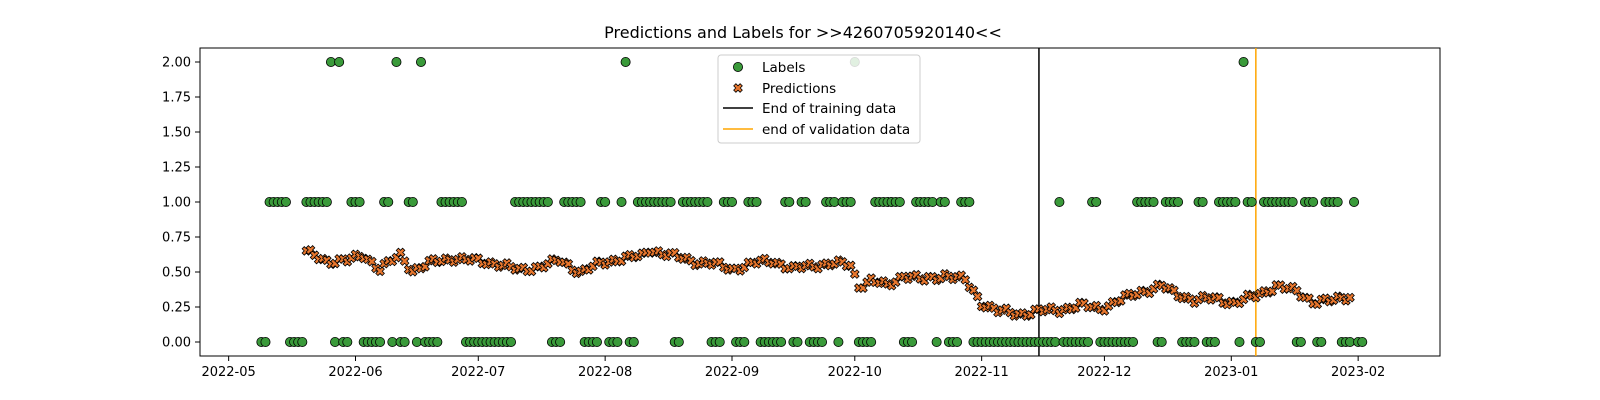  I want to click on legend-labels-text: Labels, so click(783, 68).